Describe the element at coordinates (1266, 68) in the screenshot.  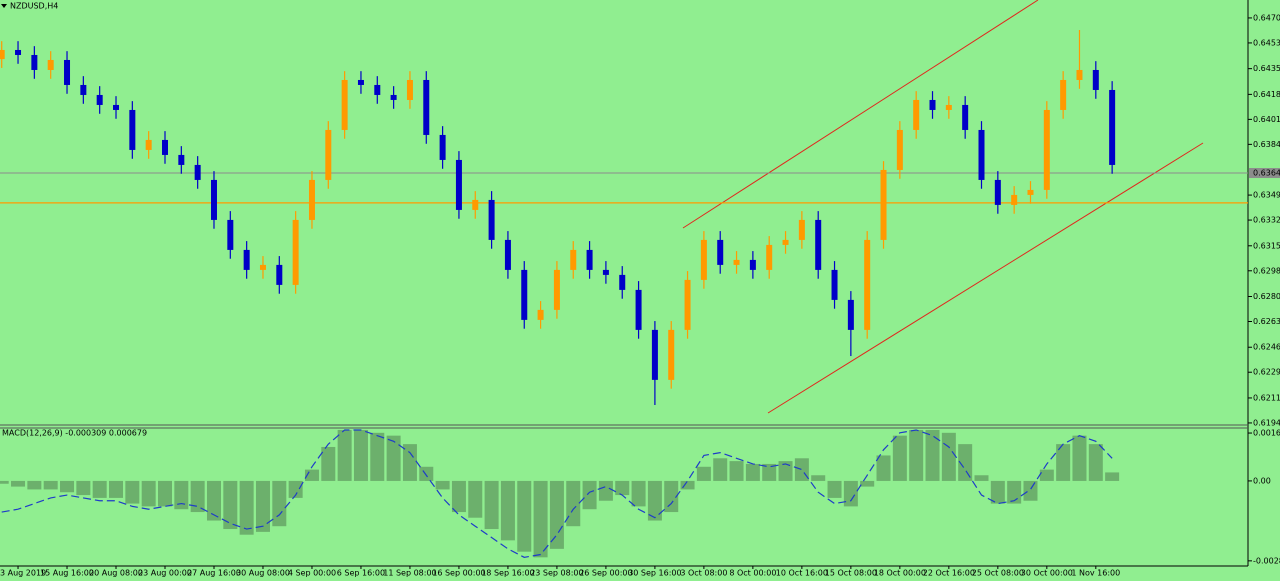
I see `y-tick-label: 0.64355` at that location.